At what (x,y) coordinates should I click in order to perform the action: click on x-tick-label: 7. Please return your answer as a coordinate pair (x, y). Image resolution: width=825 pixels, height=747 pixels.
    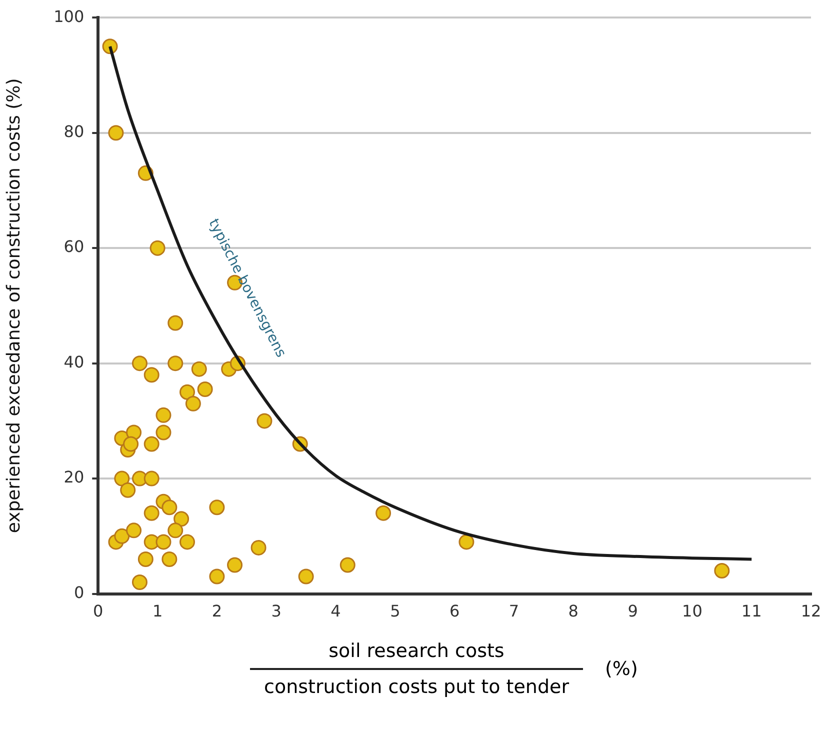
    Looking at the image, I should click on (514, 611).